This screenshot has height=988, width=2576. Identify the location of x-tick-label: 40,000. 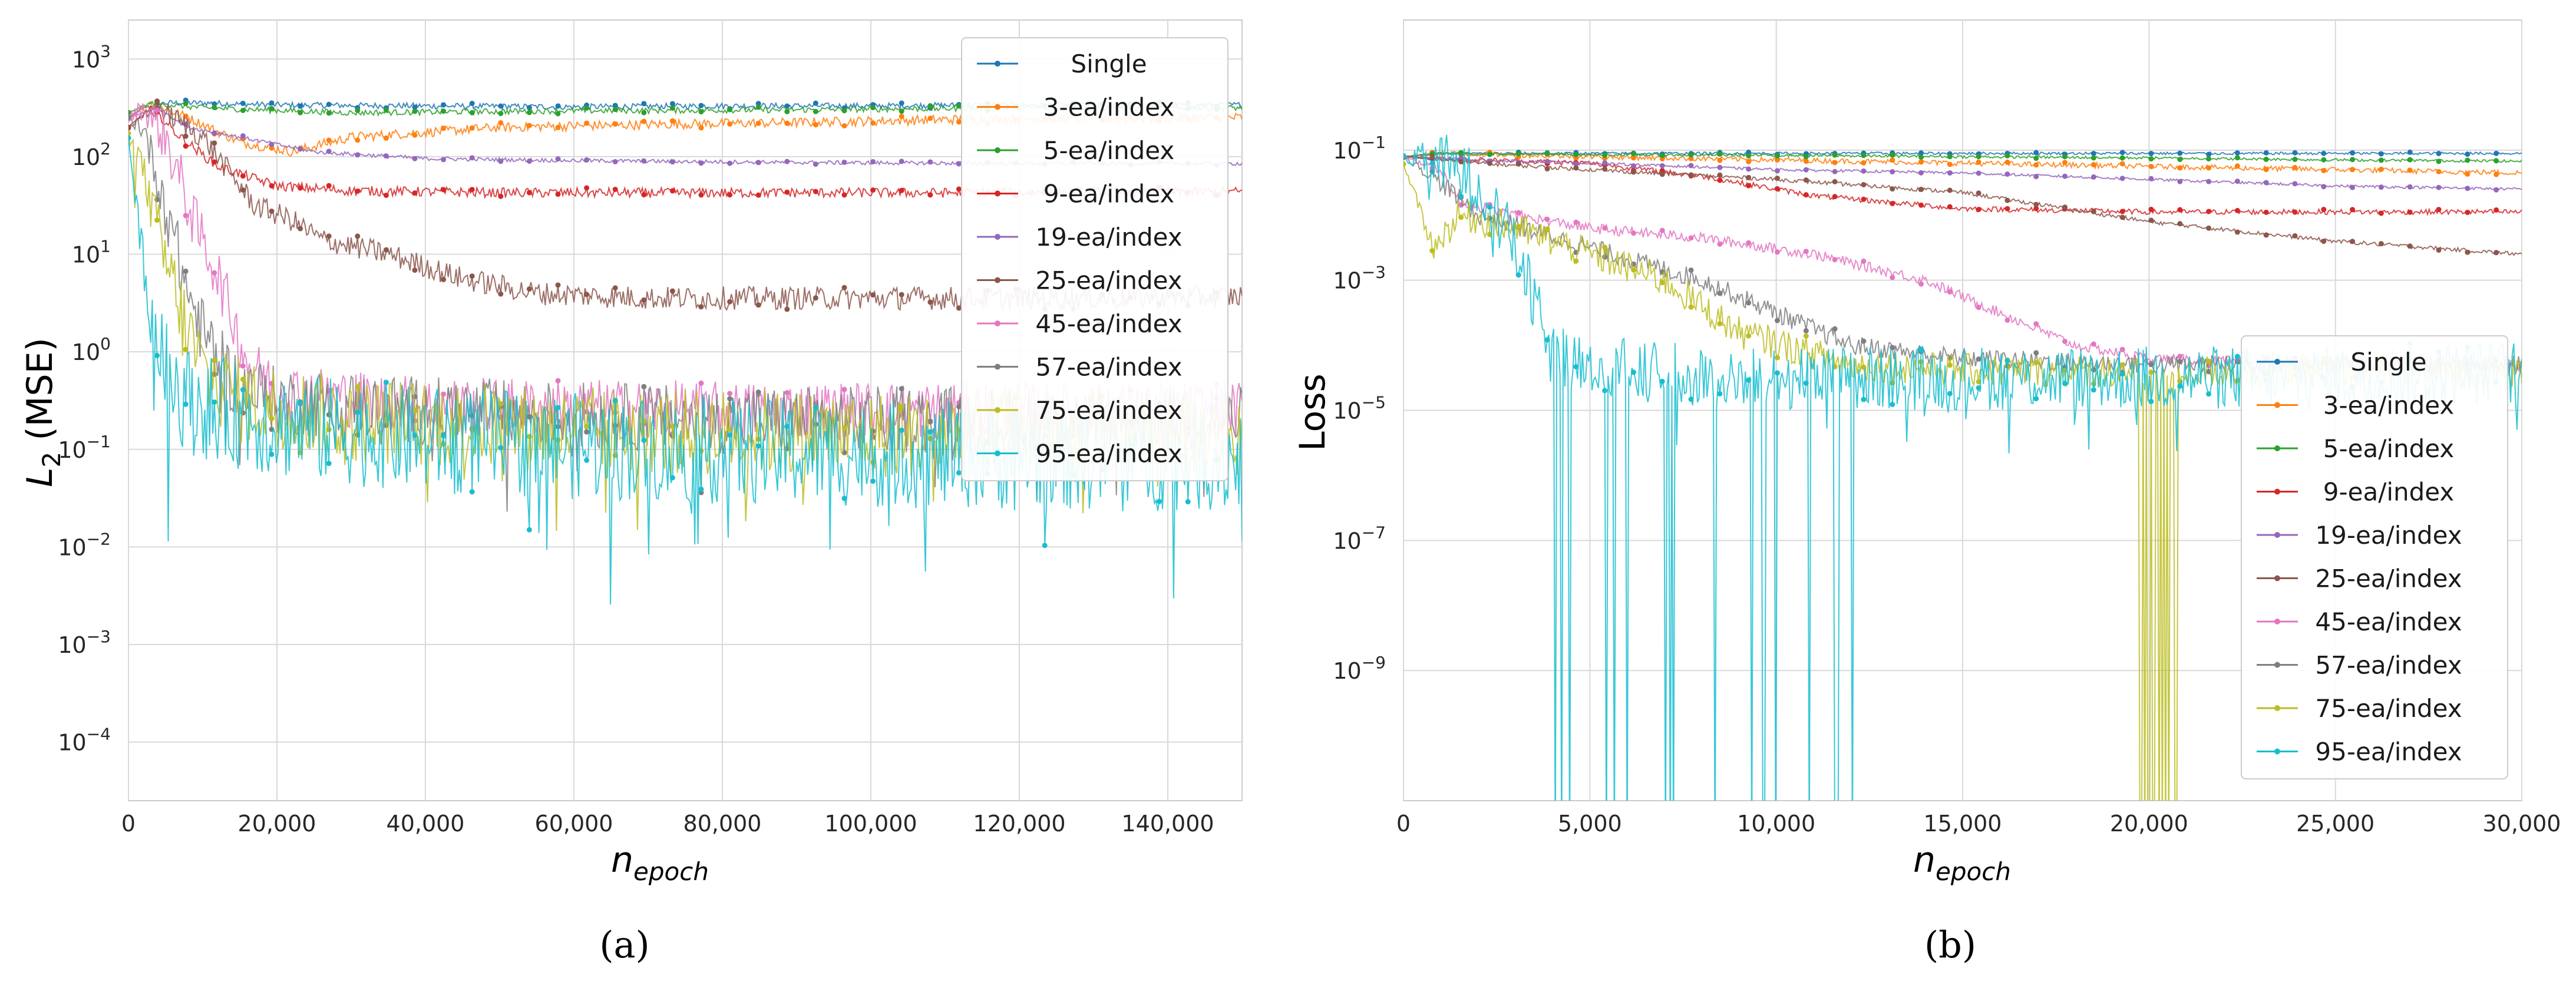
(426, 824).